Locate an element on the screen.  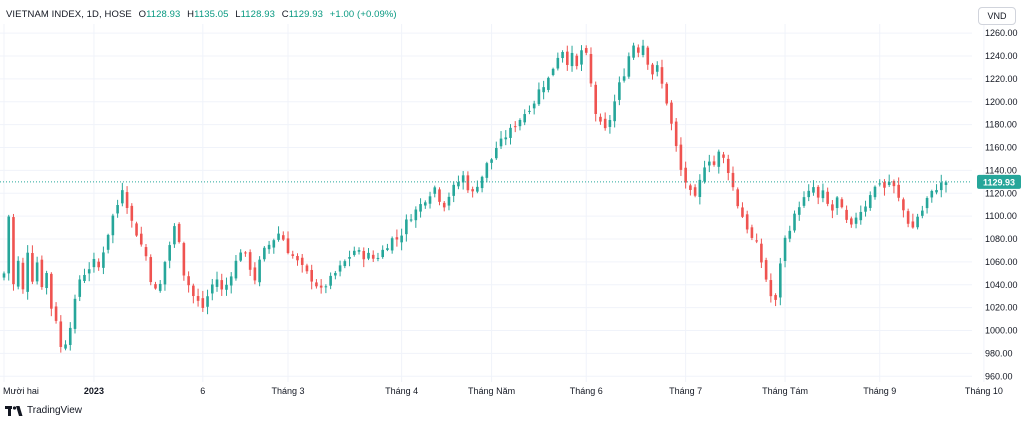
y-tick-label: 1240.00 is located at coordinates (1001, 56).